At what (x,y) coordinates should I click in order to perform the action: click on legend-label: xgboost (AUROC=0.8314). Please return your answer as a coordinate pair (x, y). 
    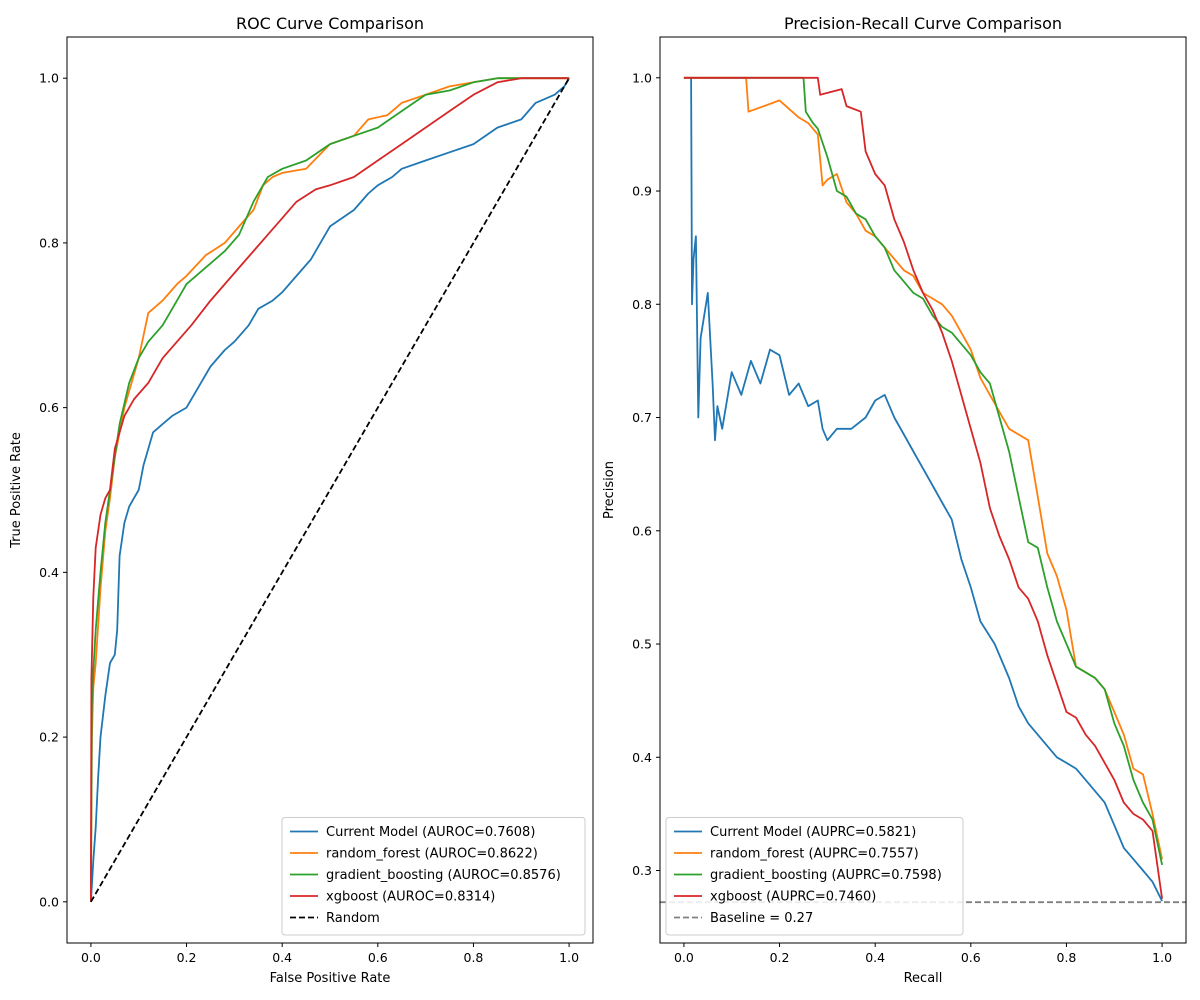
    Looking at the image, I should click on (410, 897).